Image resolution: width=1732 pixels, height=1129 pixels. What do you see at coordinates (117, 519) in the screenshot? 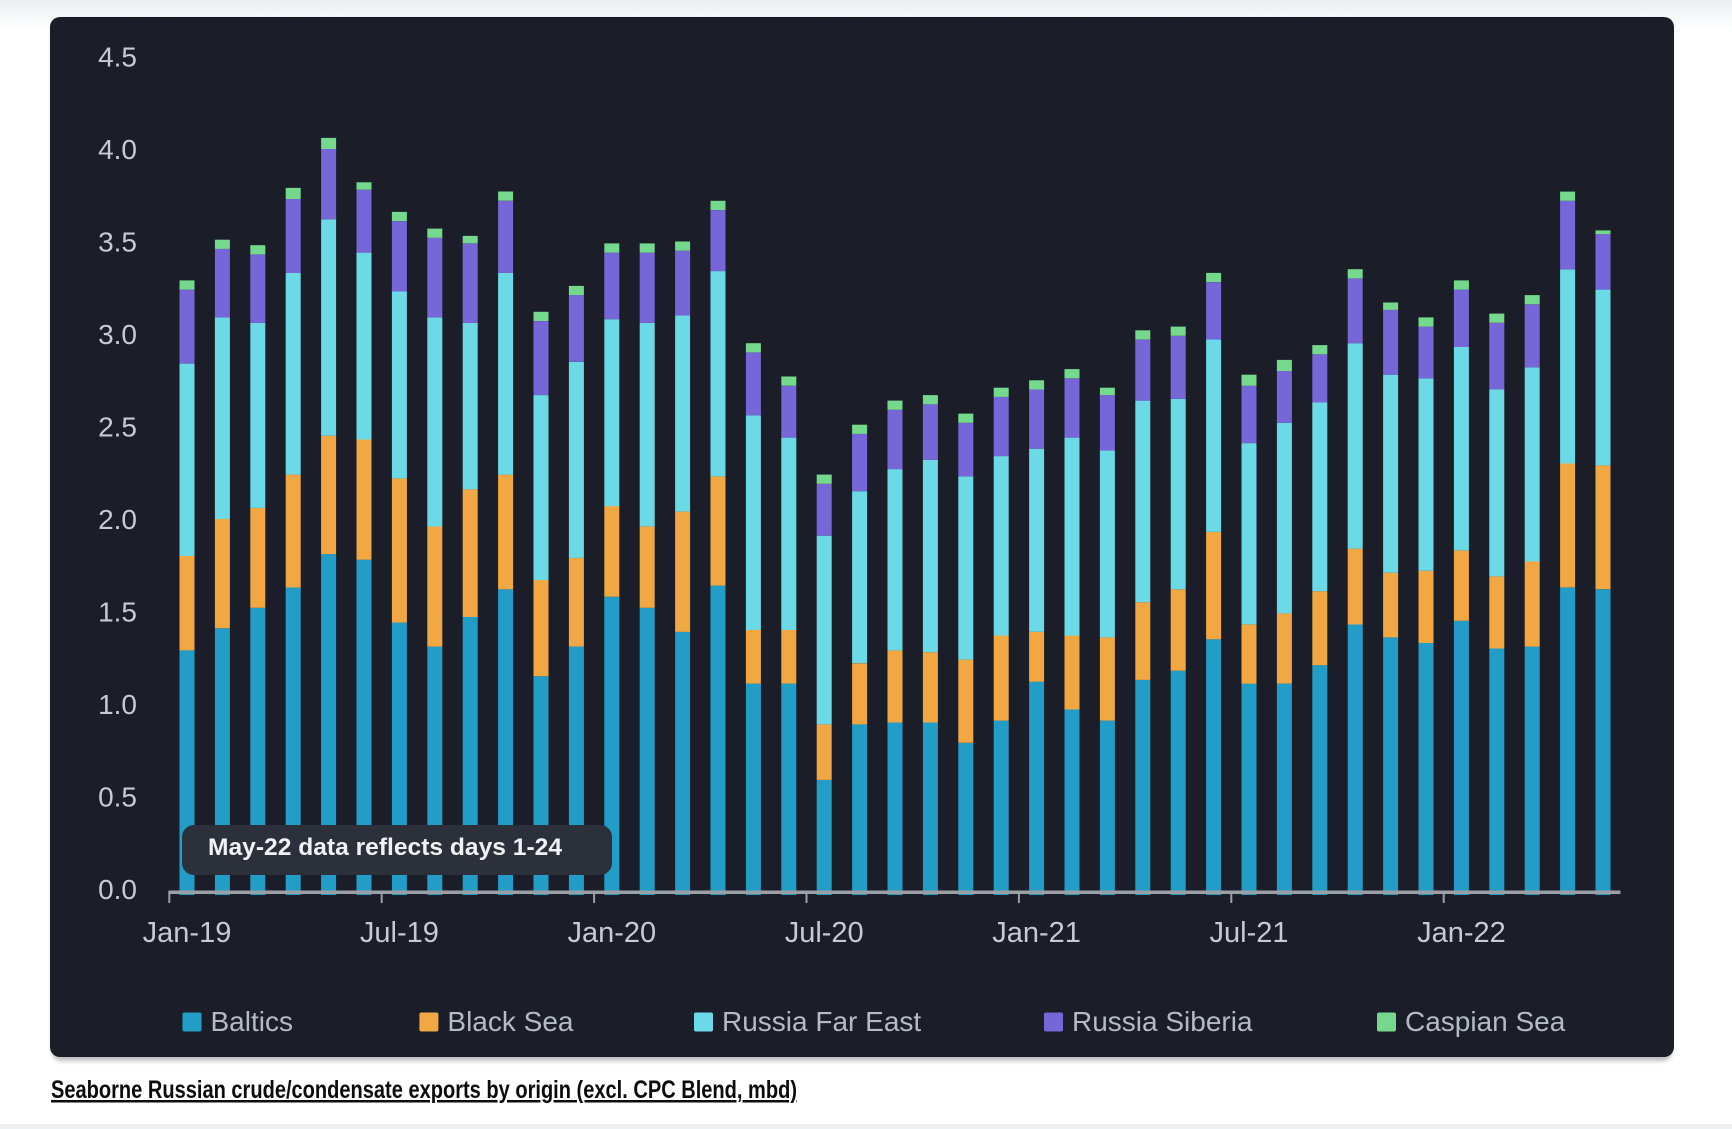
I see `svg-text: 2.0` at bounding box center [117, 519].